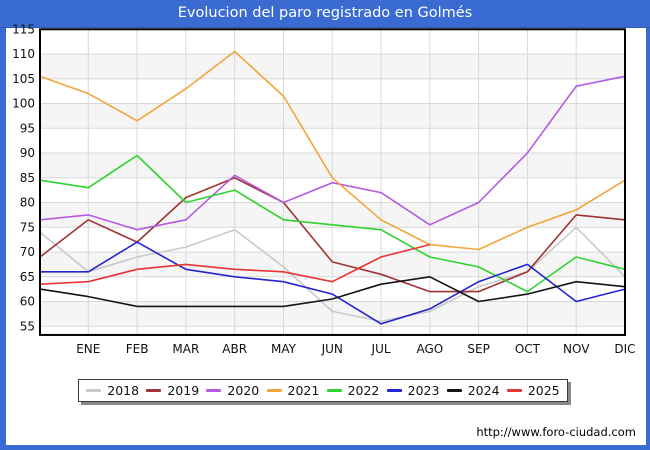  I want to click on x-axis-tick: NOV, so click(576, 349).